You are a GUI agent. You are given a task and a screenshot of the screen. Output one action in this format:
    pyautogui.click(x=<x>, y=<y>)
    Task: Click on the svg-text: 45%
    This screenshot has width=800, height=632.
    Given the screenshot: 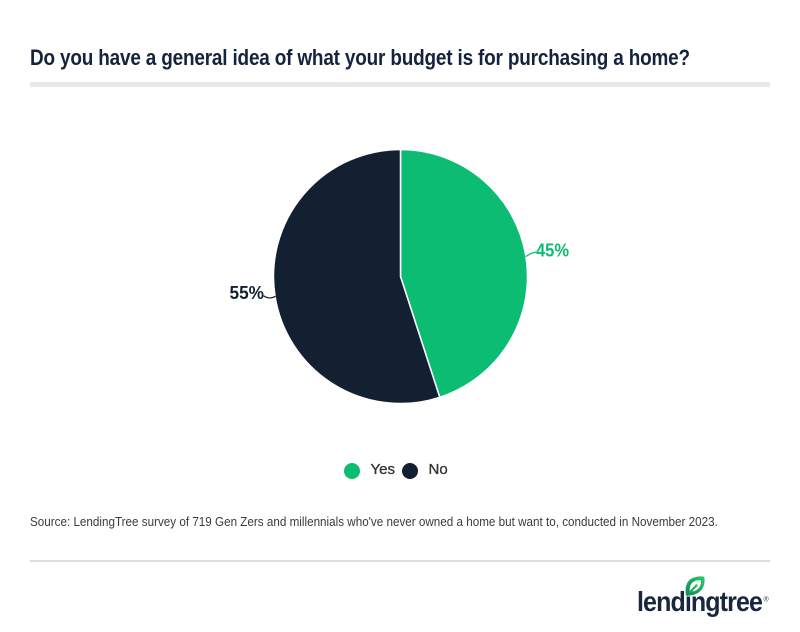 What is the action you would take?
    pyautogui.click(x=552, y=251)
    